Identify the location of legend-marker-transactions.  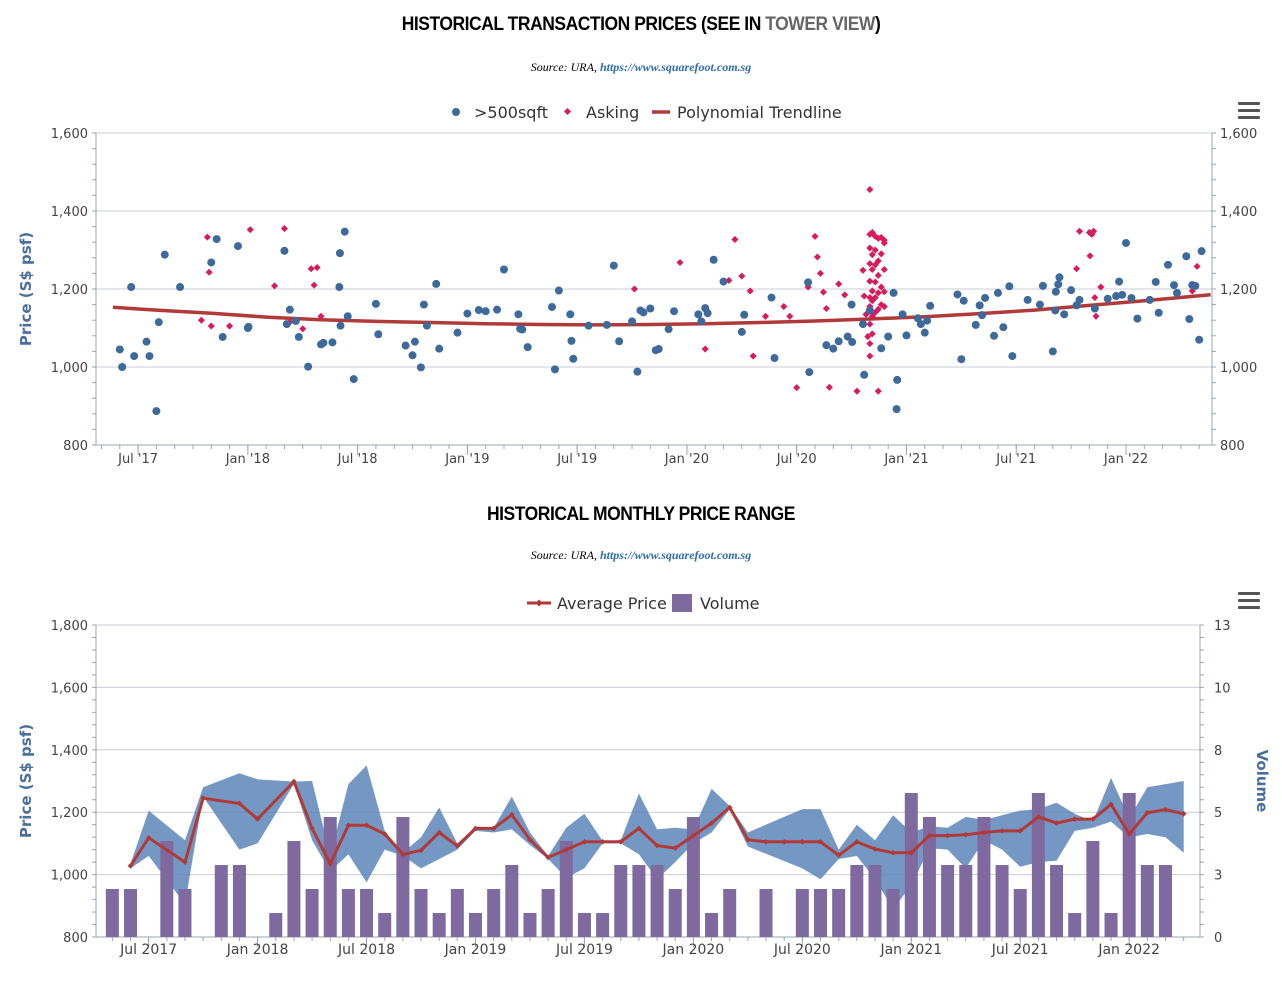
(456, 112).